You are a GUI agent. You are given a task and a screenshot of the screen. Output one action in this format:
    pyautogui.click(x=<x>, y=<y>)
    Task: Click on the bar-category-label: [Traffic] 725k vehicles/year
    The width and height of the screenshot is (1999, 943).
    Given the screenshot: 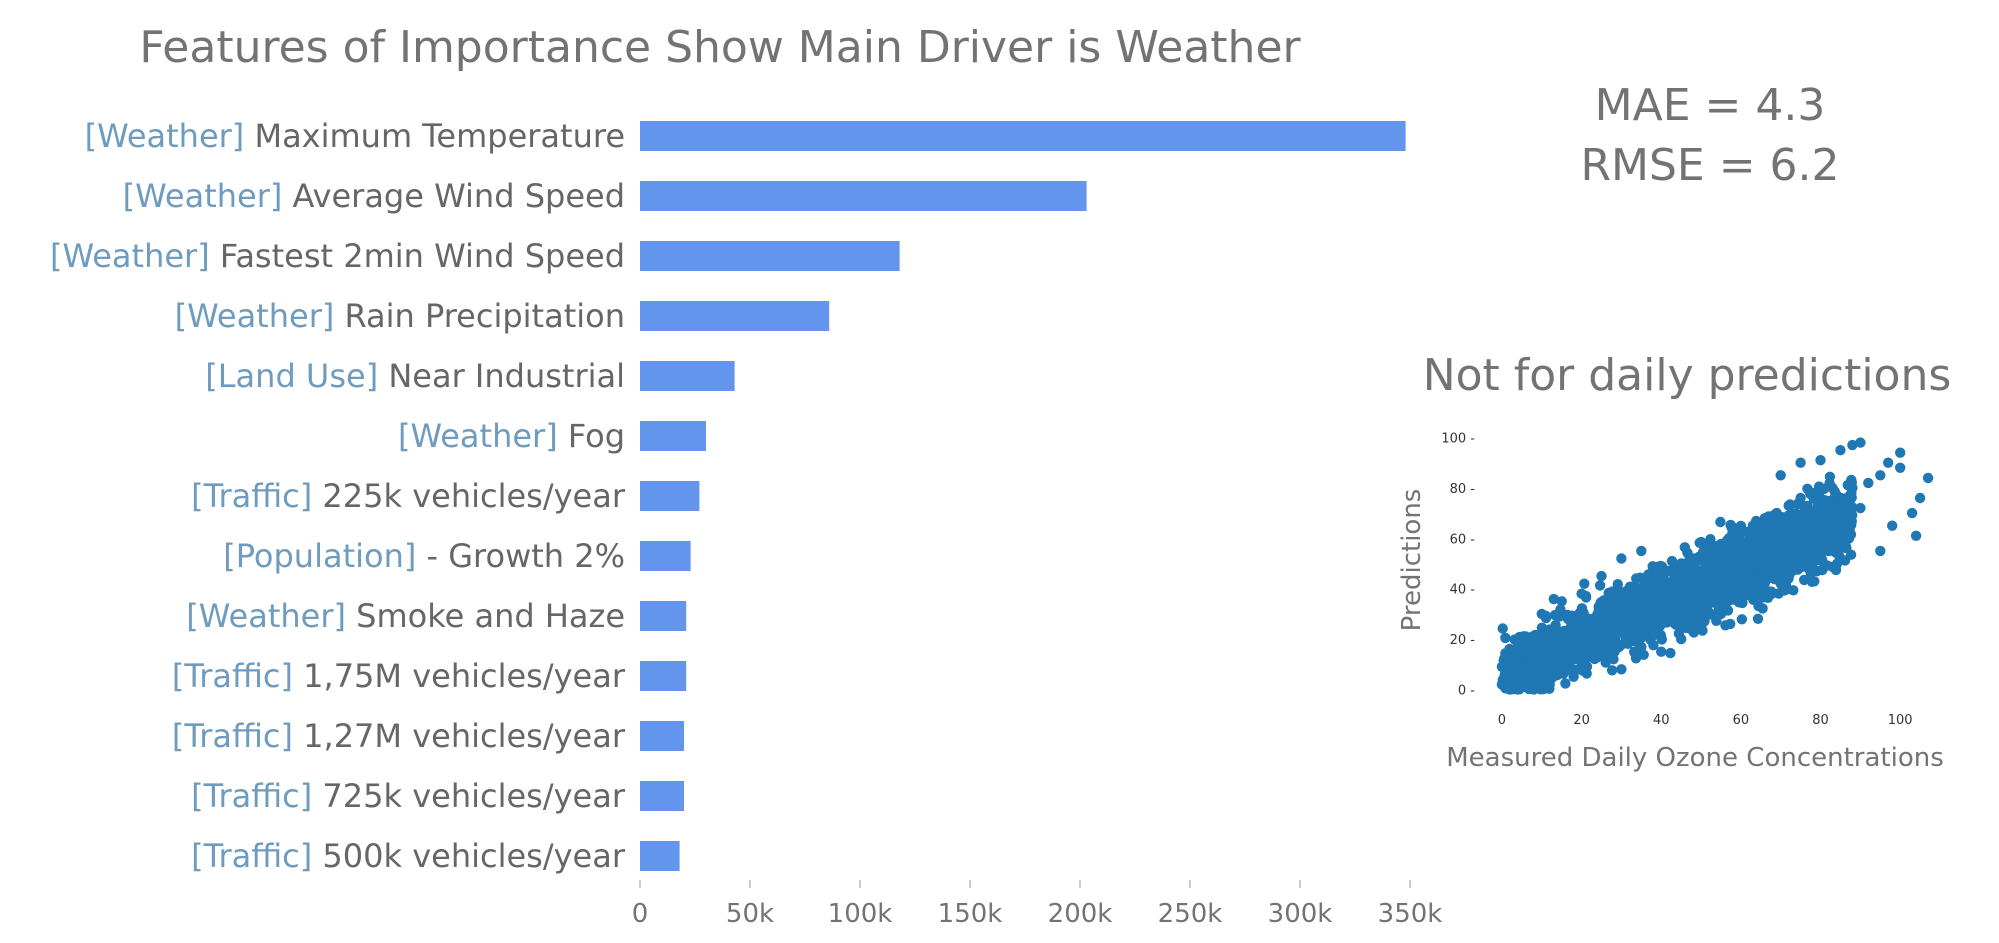 What is the action you would take?
    pyautogui.click(x=408, y=796)
    